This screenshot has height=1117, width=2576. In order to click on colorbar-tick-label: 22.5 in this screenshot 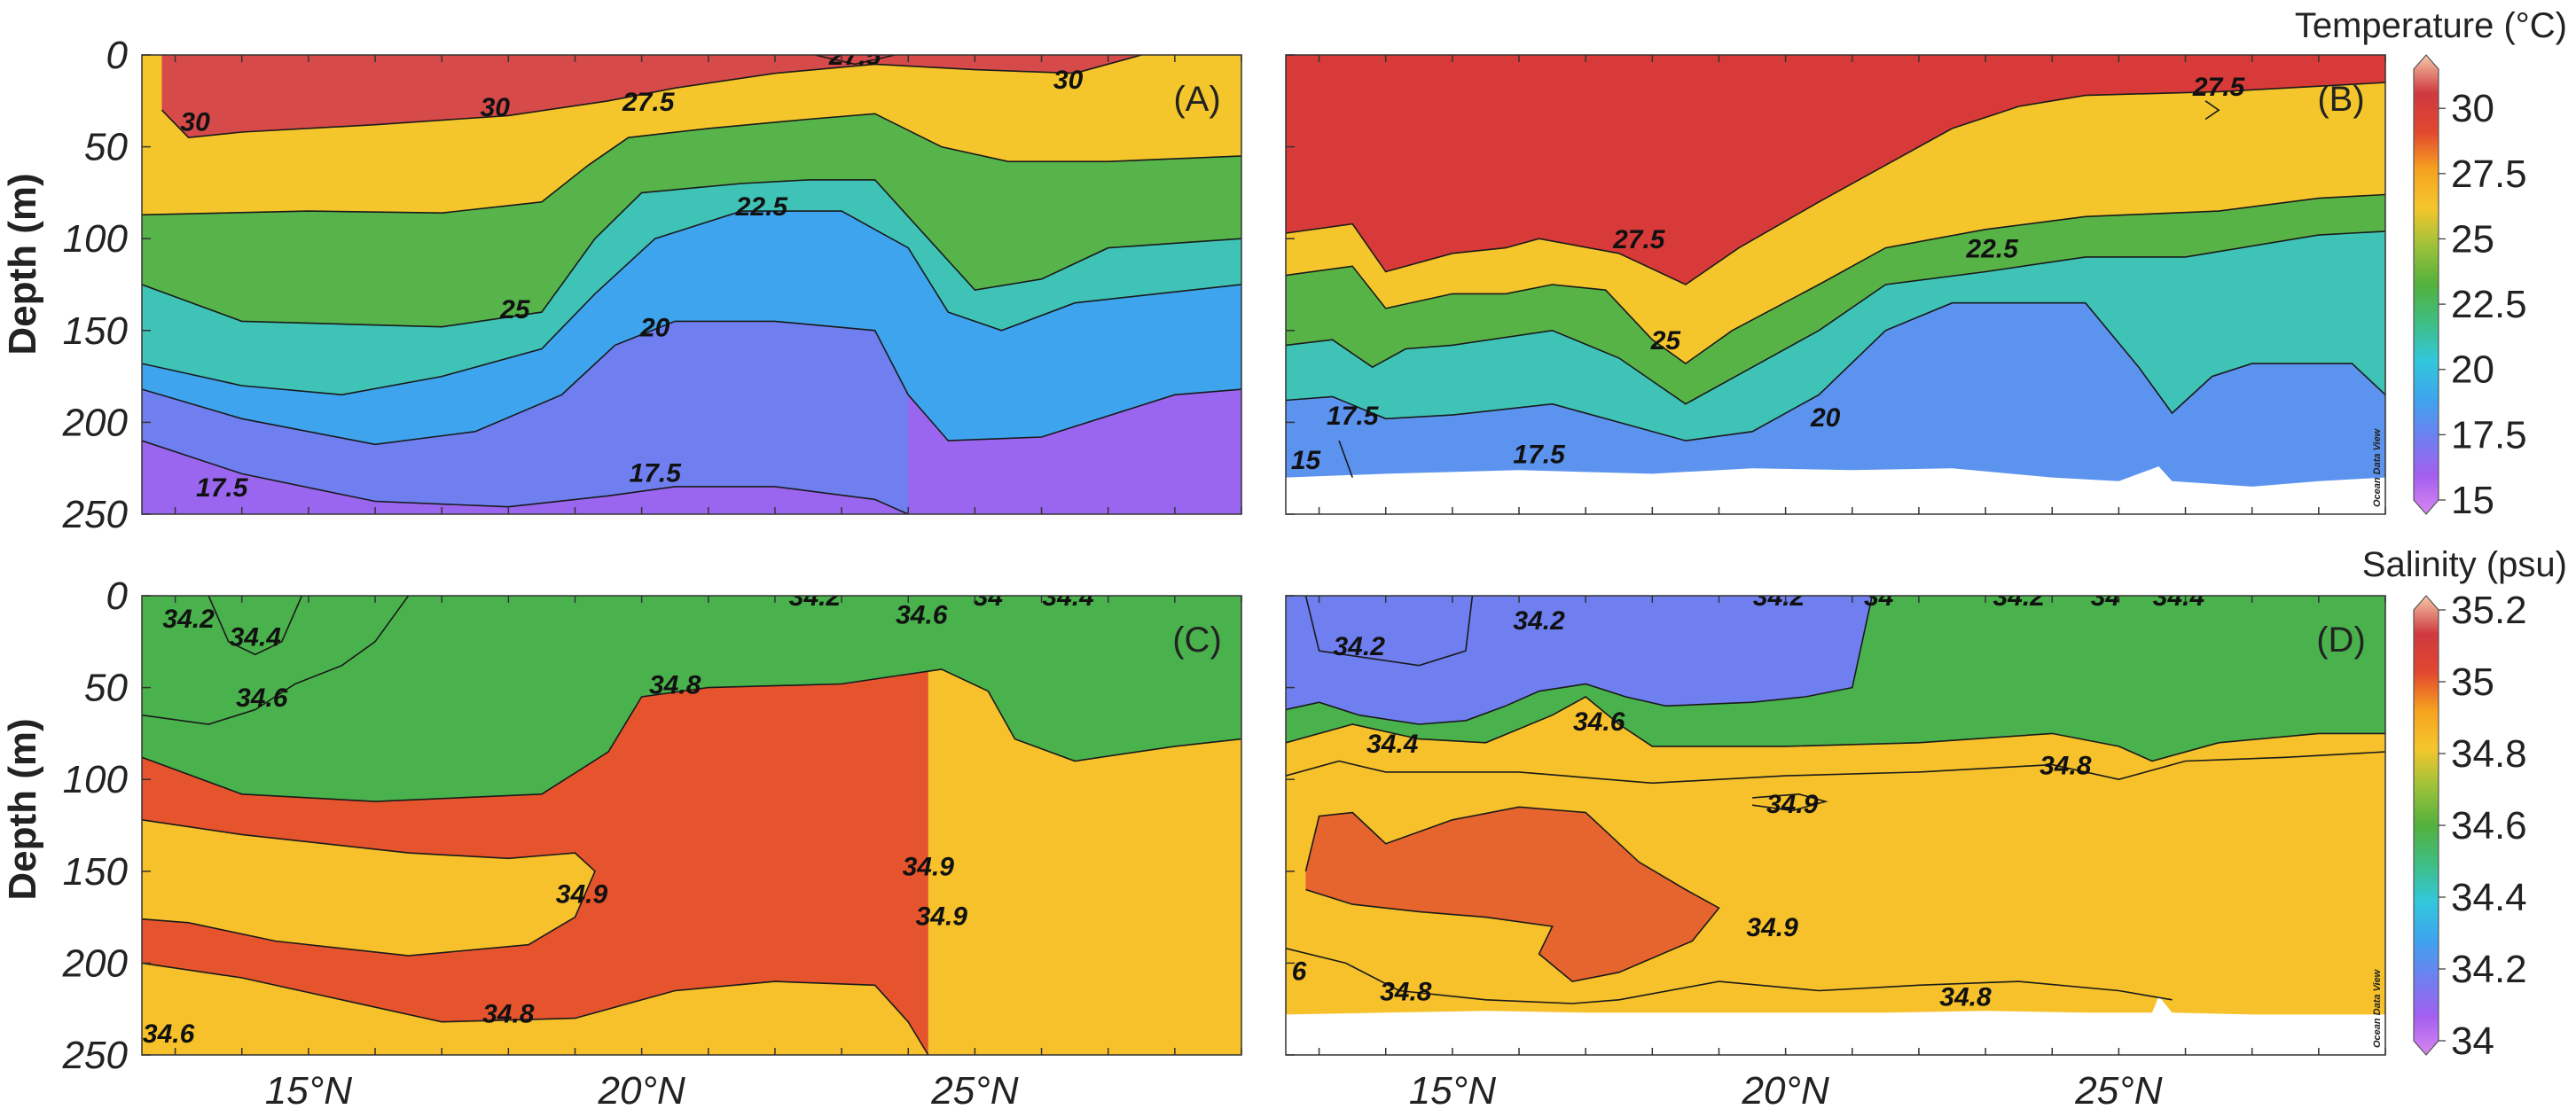, I will do `click(2489, 304)`.